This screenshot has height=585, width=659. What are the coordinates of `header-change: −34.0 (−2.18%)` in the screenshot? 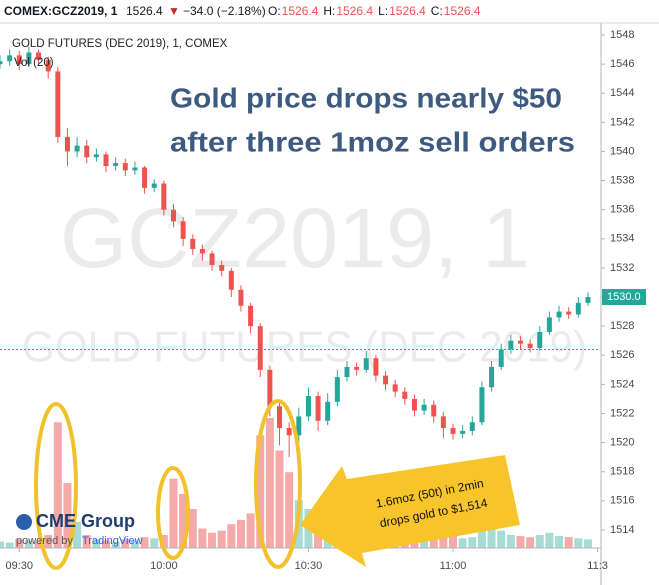 It's located at (224, 11).